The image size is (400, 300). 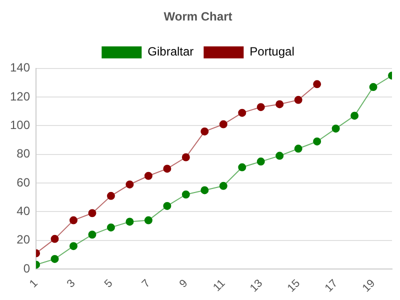 What do you see at coordinates (257, 286) in the screenshot?
I see `x-tick-label: 13` at bounding box center [257, 286].